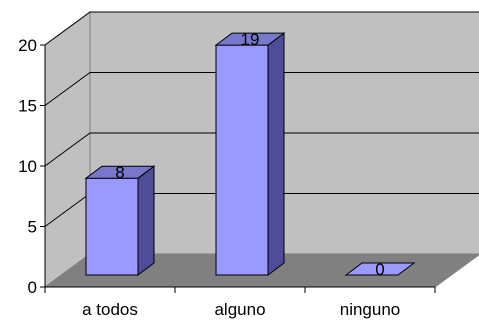 The width and height of the screenshot is (479, 320). I want to click on y-tick-label: 20, so click(27, 45).